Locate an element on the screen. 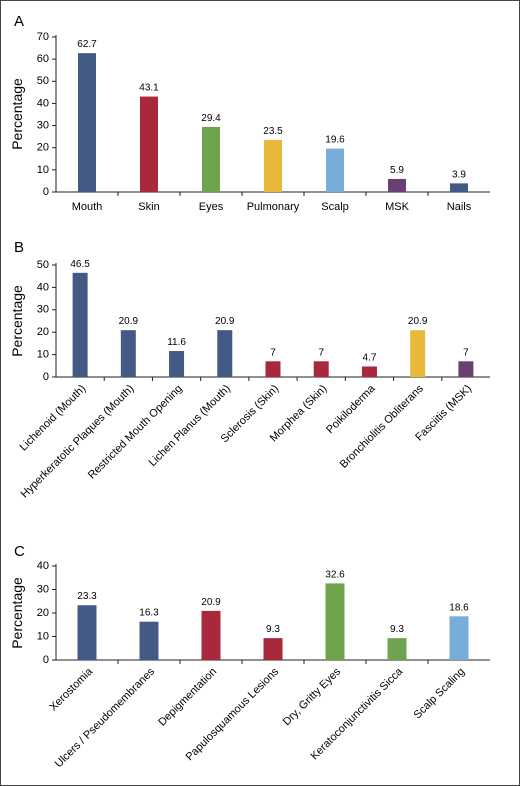 This screenshot has height=786, width=520. data-label: 62.7 is located at coordinates (87, 44).